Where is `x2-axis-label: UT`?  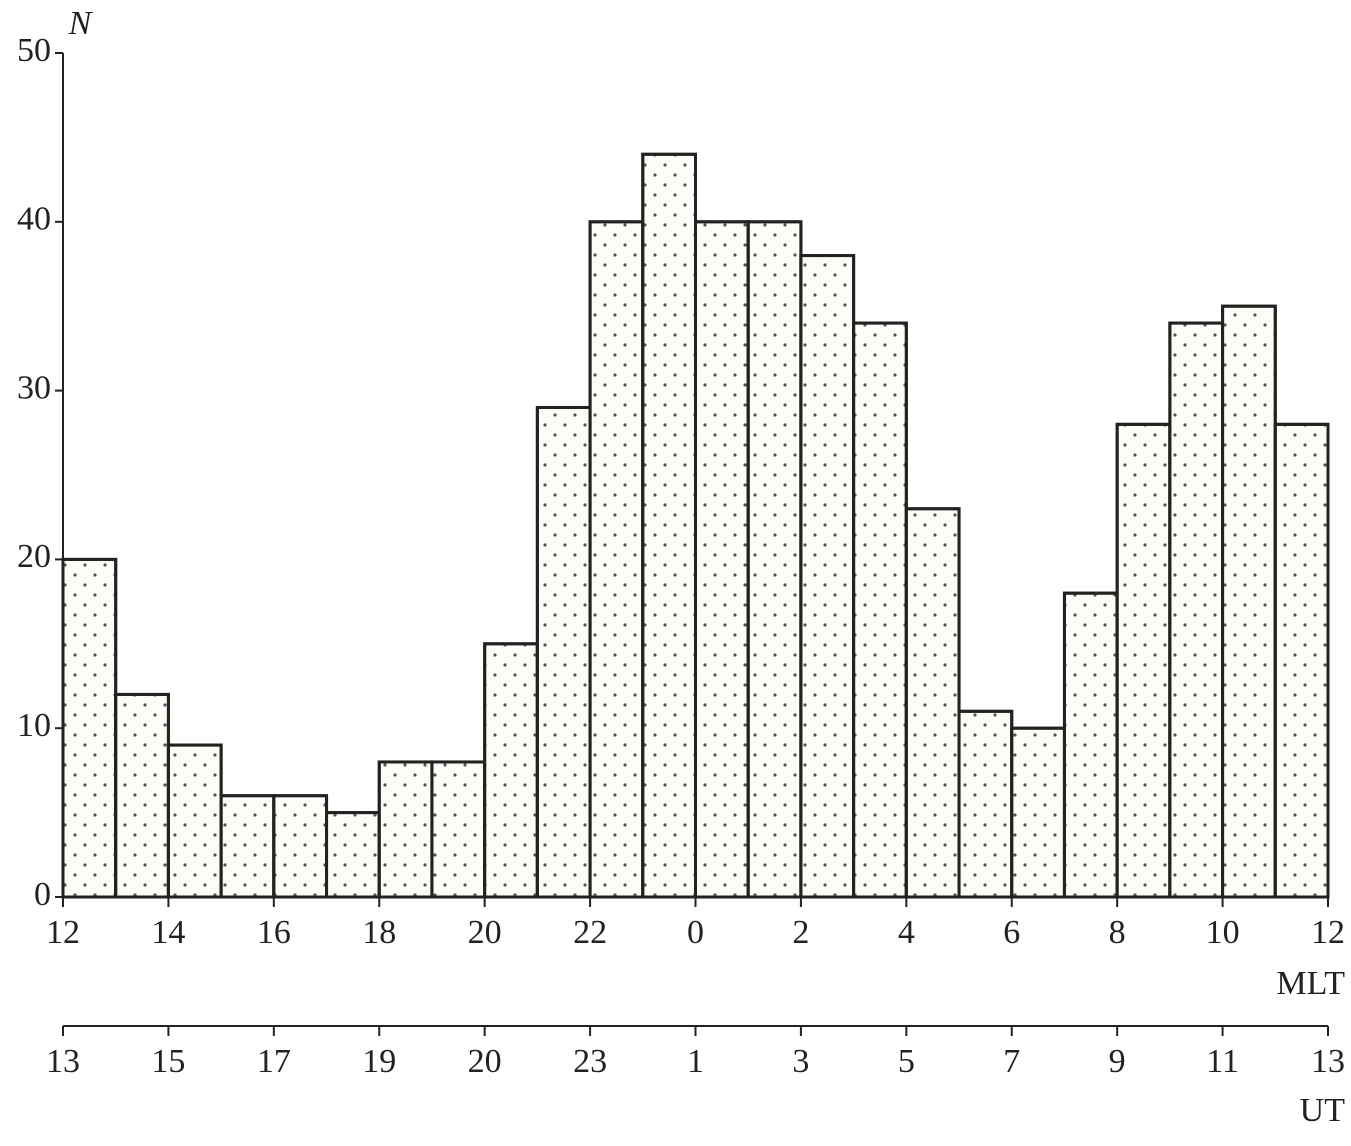 x2-axis-label: UT is located at coordinates (1323, 1110).